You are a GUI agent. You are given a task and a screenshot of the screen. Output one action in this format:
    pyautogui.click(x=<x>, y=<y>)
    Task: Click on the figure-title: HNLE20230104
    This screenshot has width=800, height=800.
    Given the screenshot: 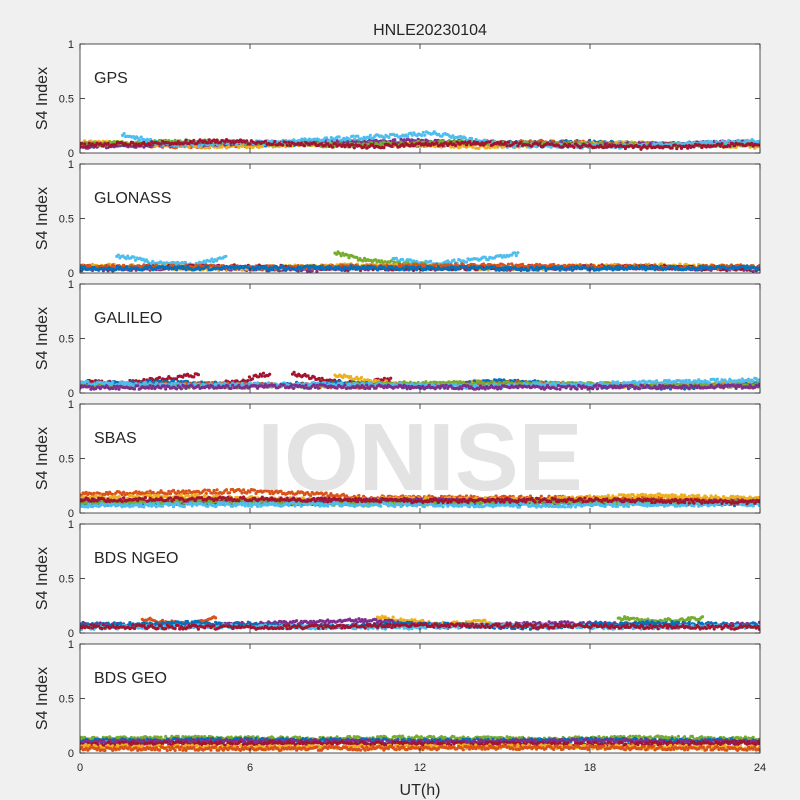 What is the action you would take?
    pyautogui.click(x=430, y=30)
    